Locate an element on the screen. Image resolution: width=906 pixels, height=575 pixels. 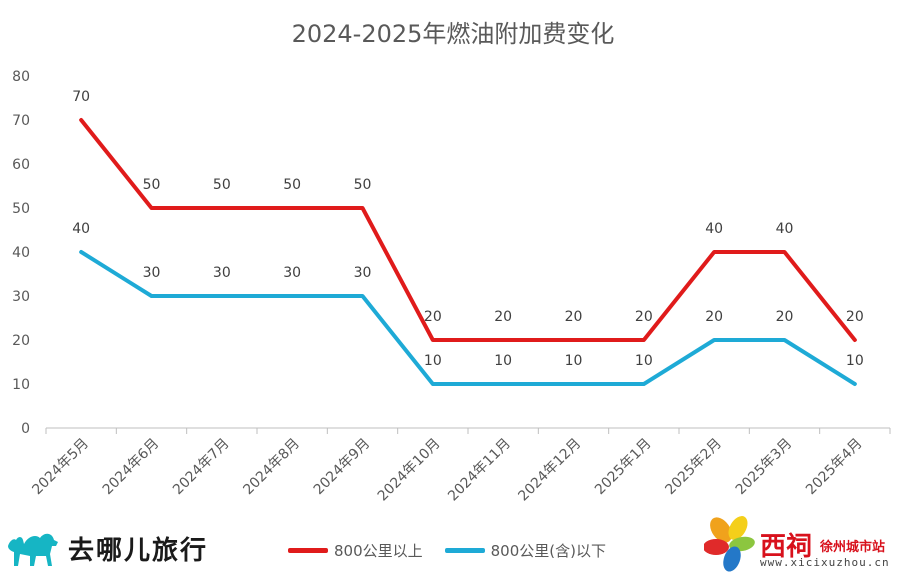
y-tick-label: 40 is located at coordinates (21, 253).